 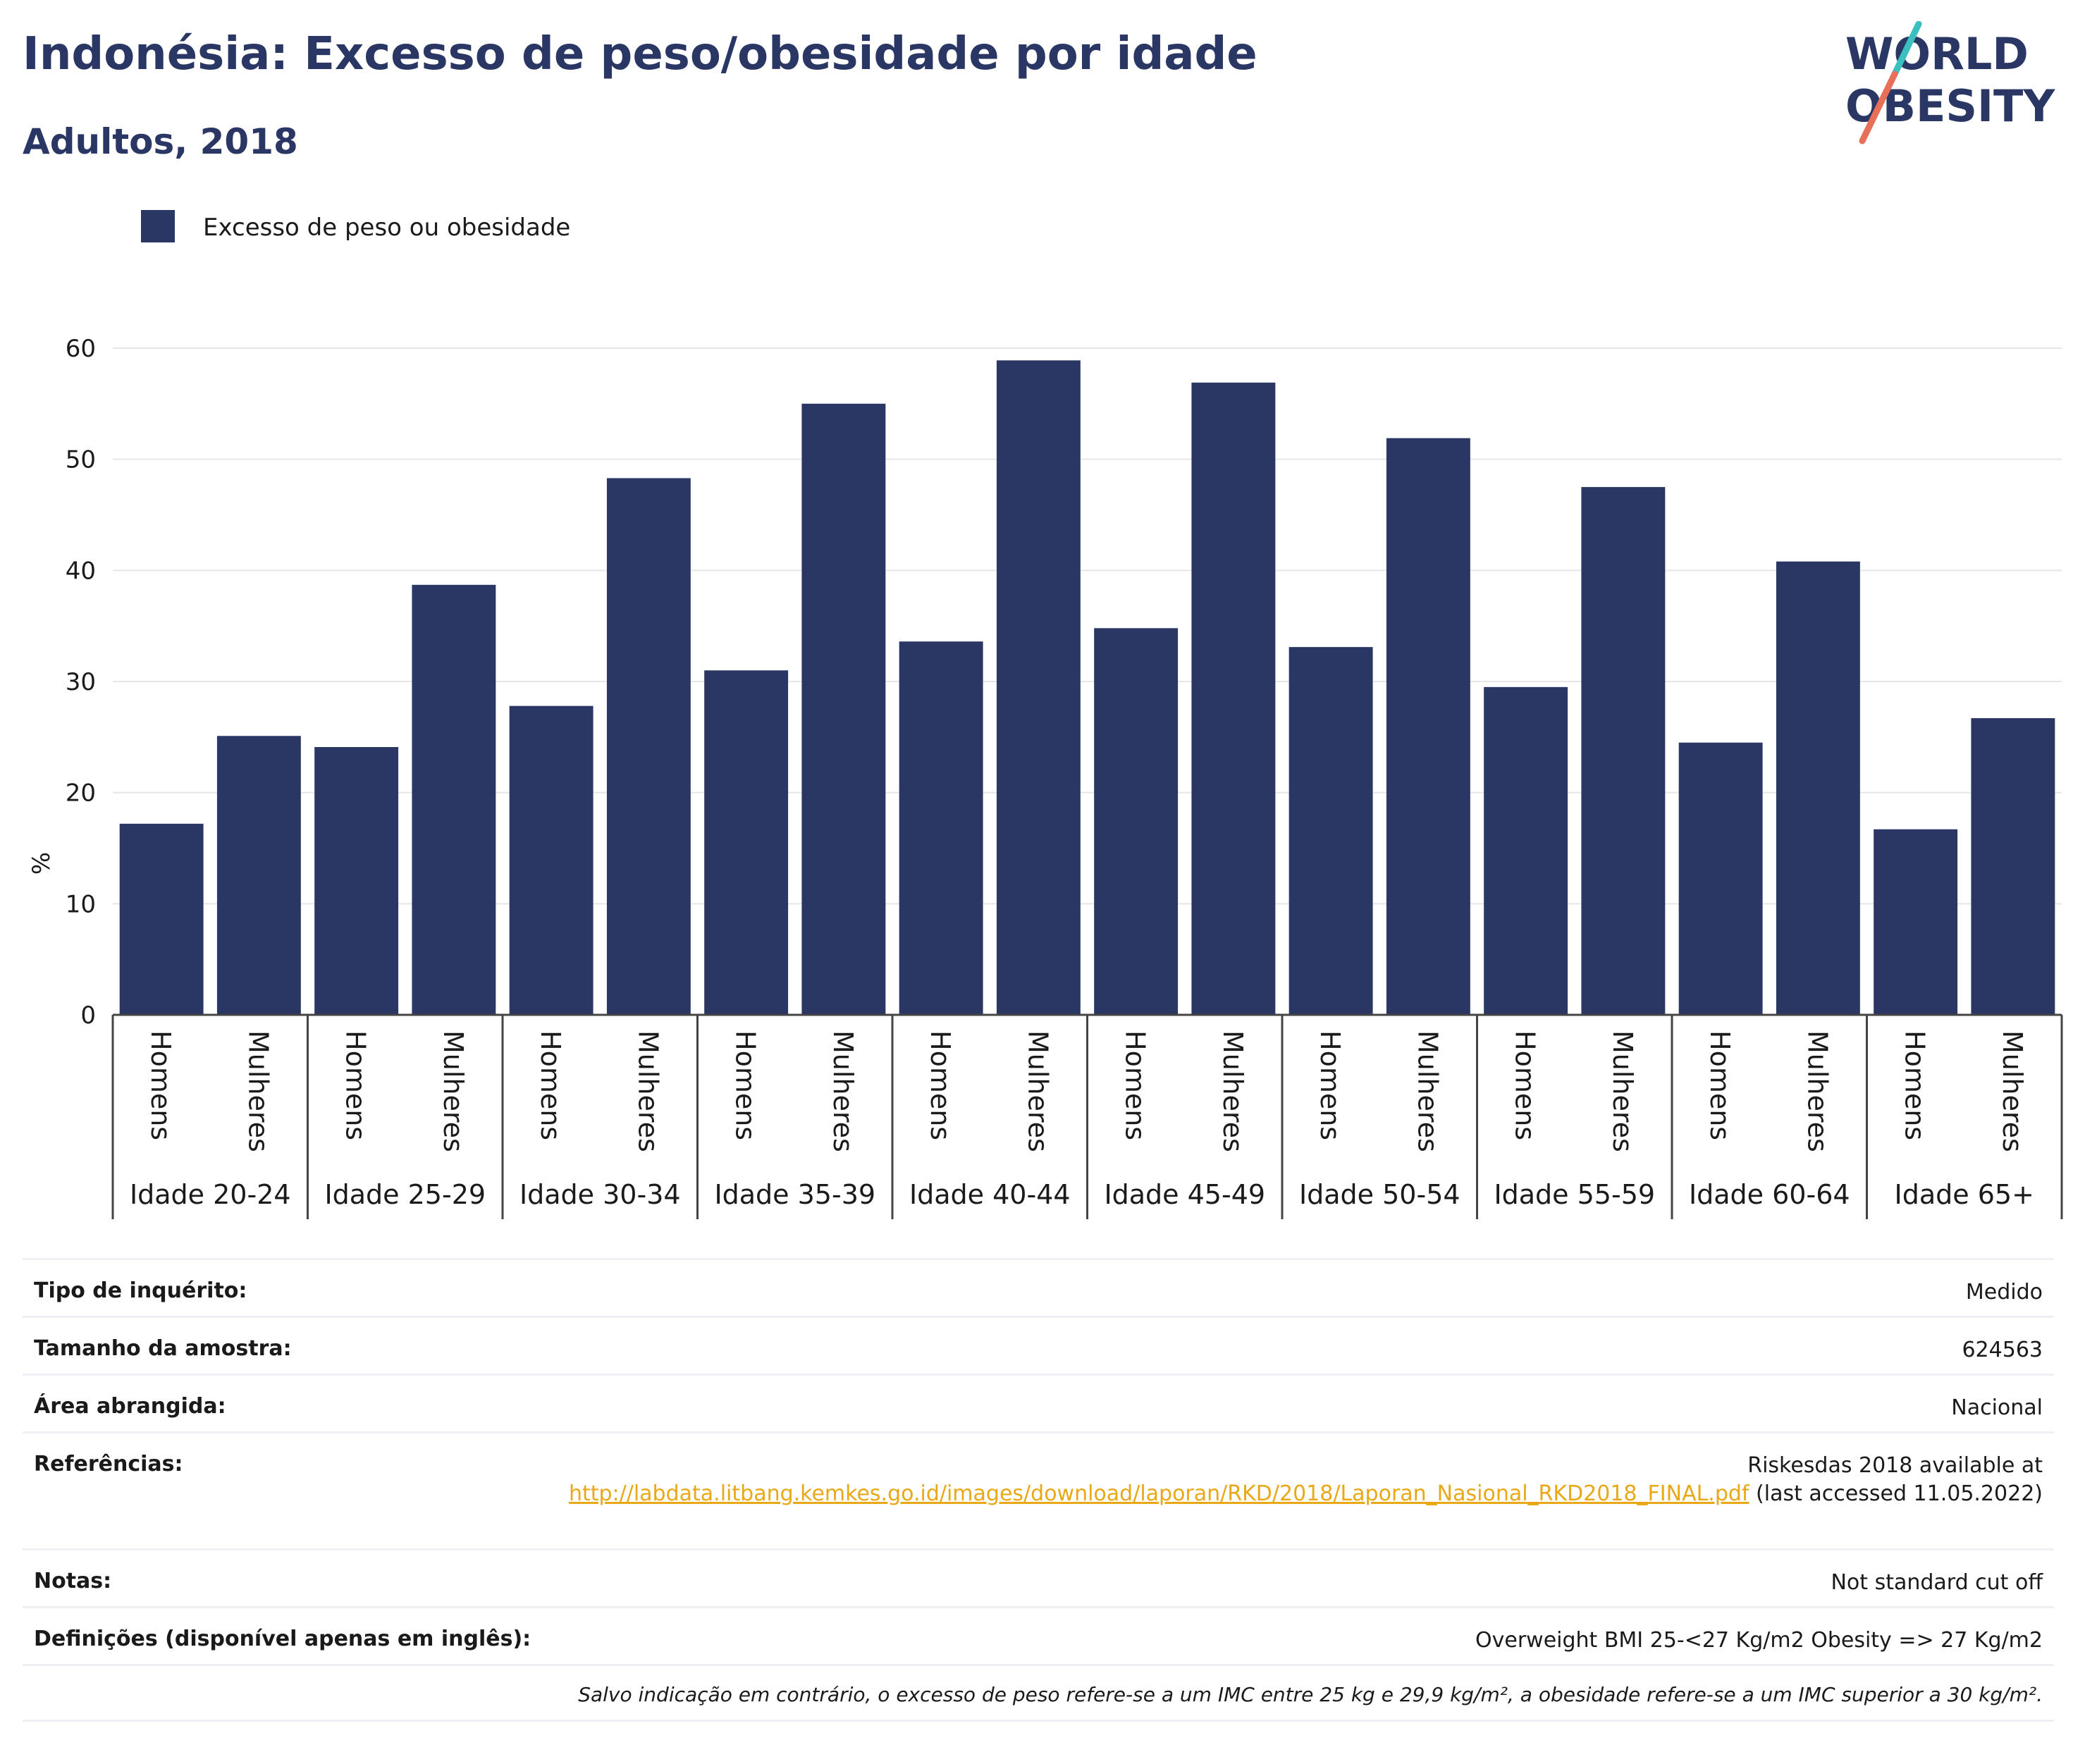 What do you see at coordinates (158, 226) in the screenshot?
I see `legend-swatch` at bounding box center [158, 226].